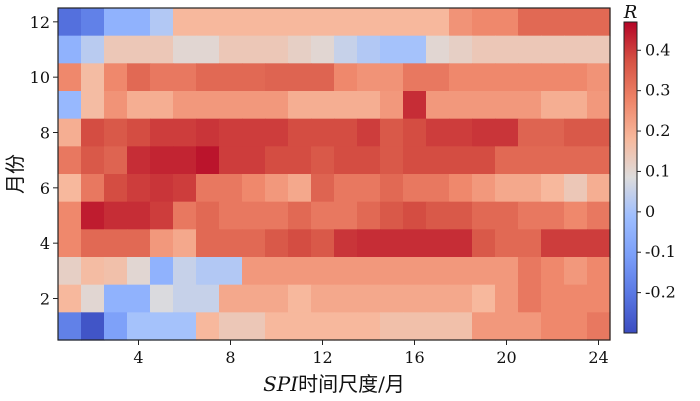 Image resolution: width=700 pixels, height=401 pixels. Describe the element at coordinates (15, 174) in the screenshot. I see `y-axis-label: 月份` at that location.